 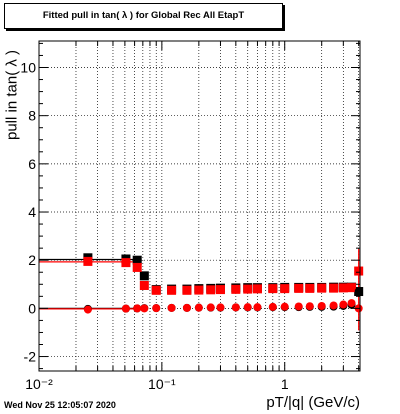 I want to click on y-tick-label: 10, so click(x=28, y=67).